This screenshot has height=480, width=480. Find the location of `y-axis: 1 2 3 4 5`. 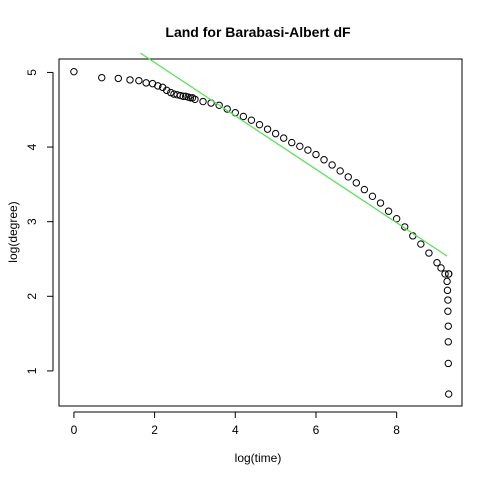

y-axis: 1 2 3 4 5 is located at coordinates (39, 221).